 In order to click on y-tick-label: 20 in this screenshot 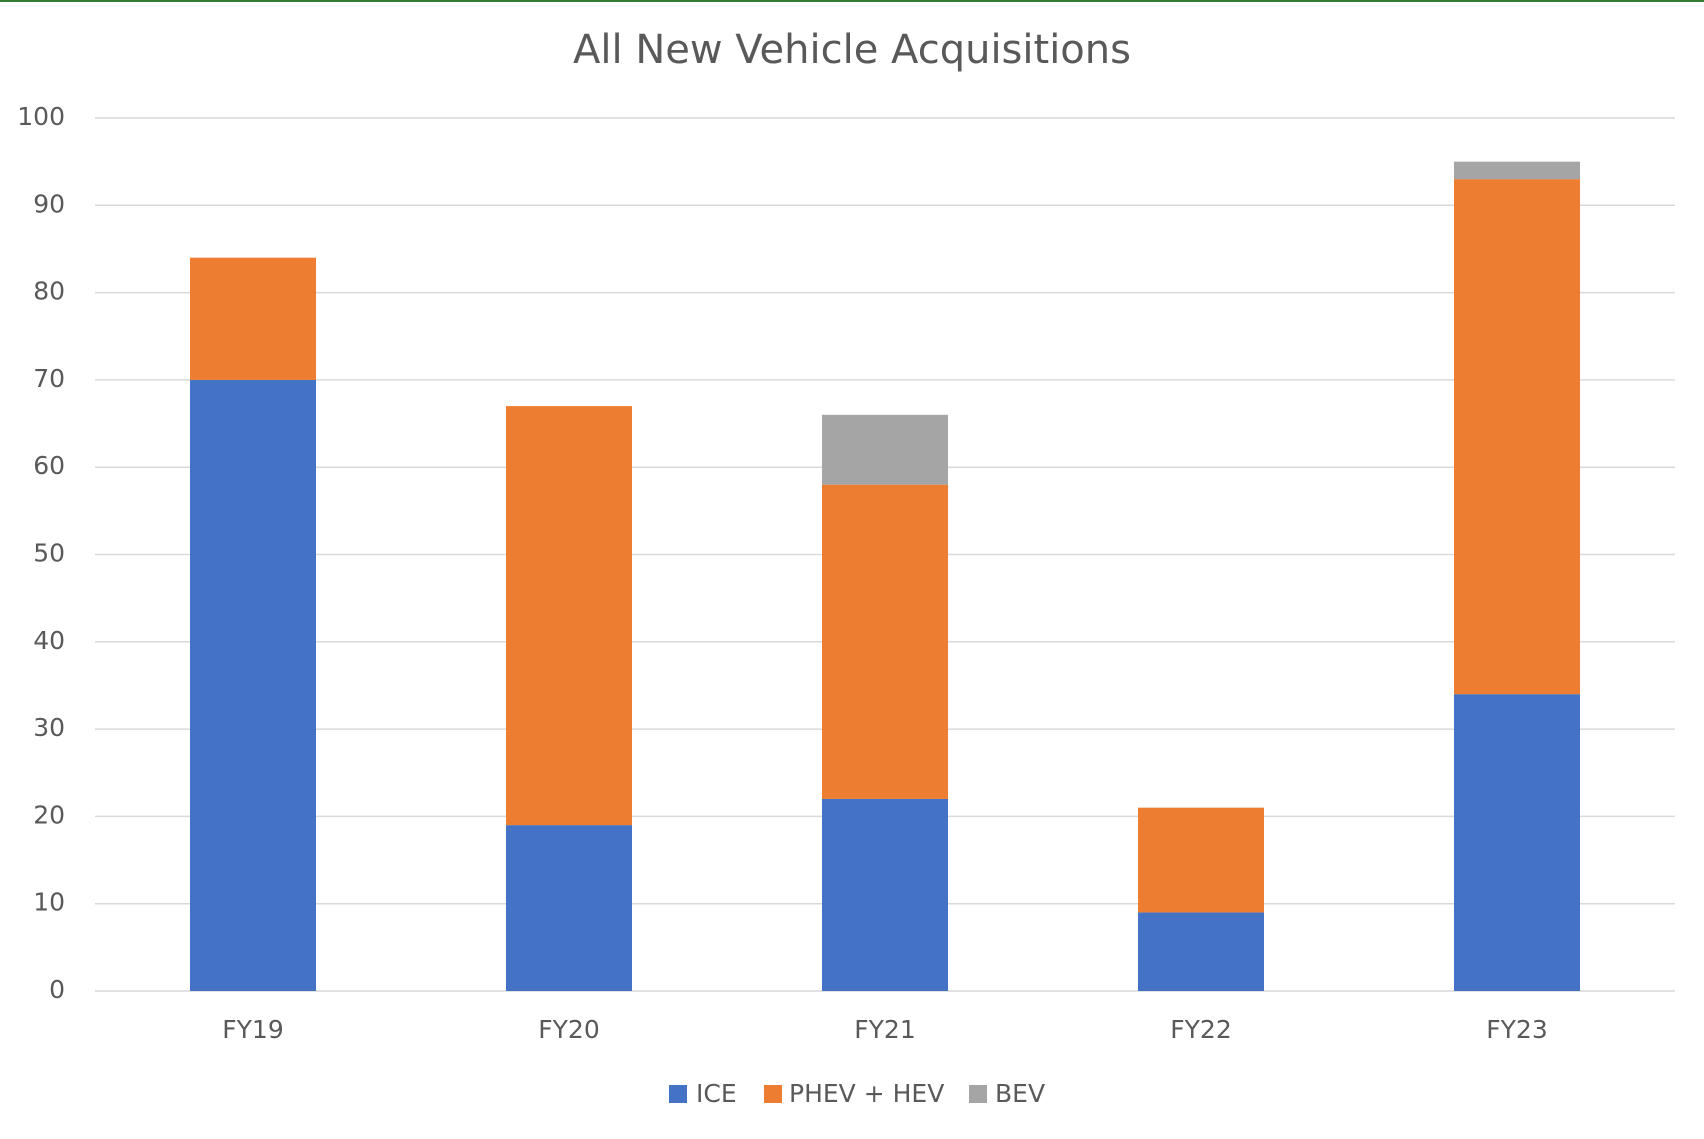, I will do `click(49, 814)`.